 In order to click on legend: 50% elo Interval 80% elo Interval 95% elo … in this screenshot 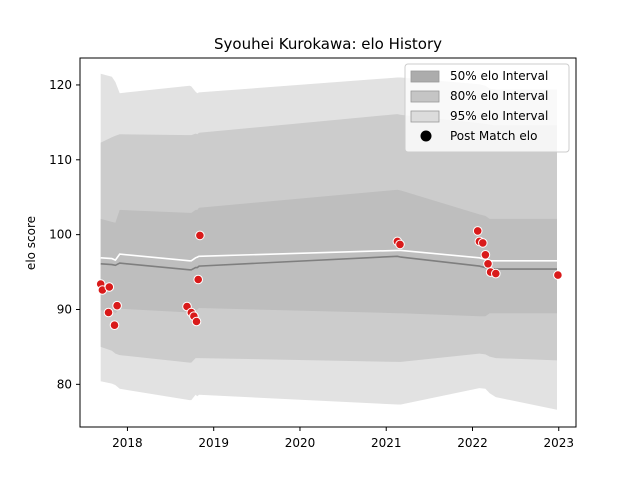, I will do `click(487, 108)`.